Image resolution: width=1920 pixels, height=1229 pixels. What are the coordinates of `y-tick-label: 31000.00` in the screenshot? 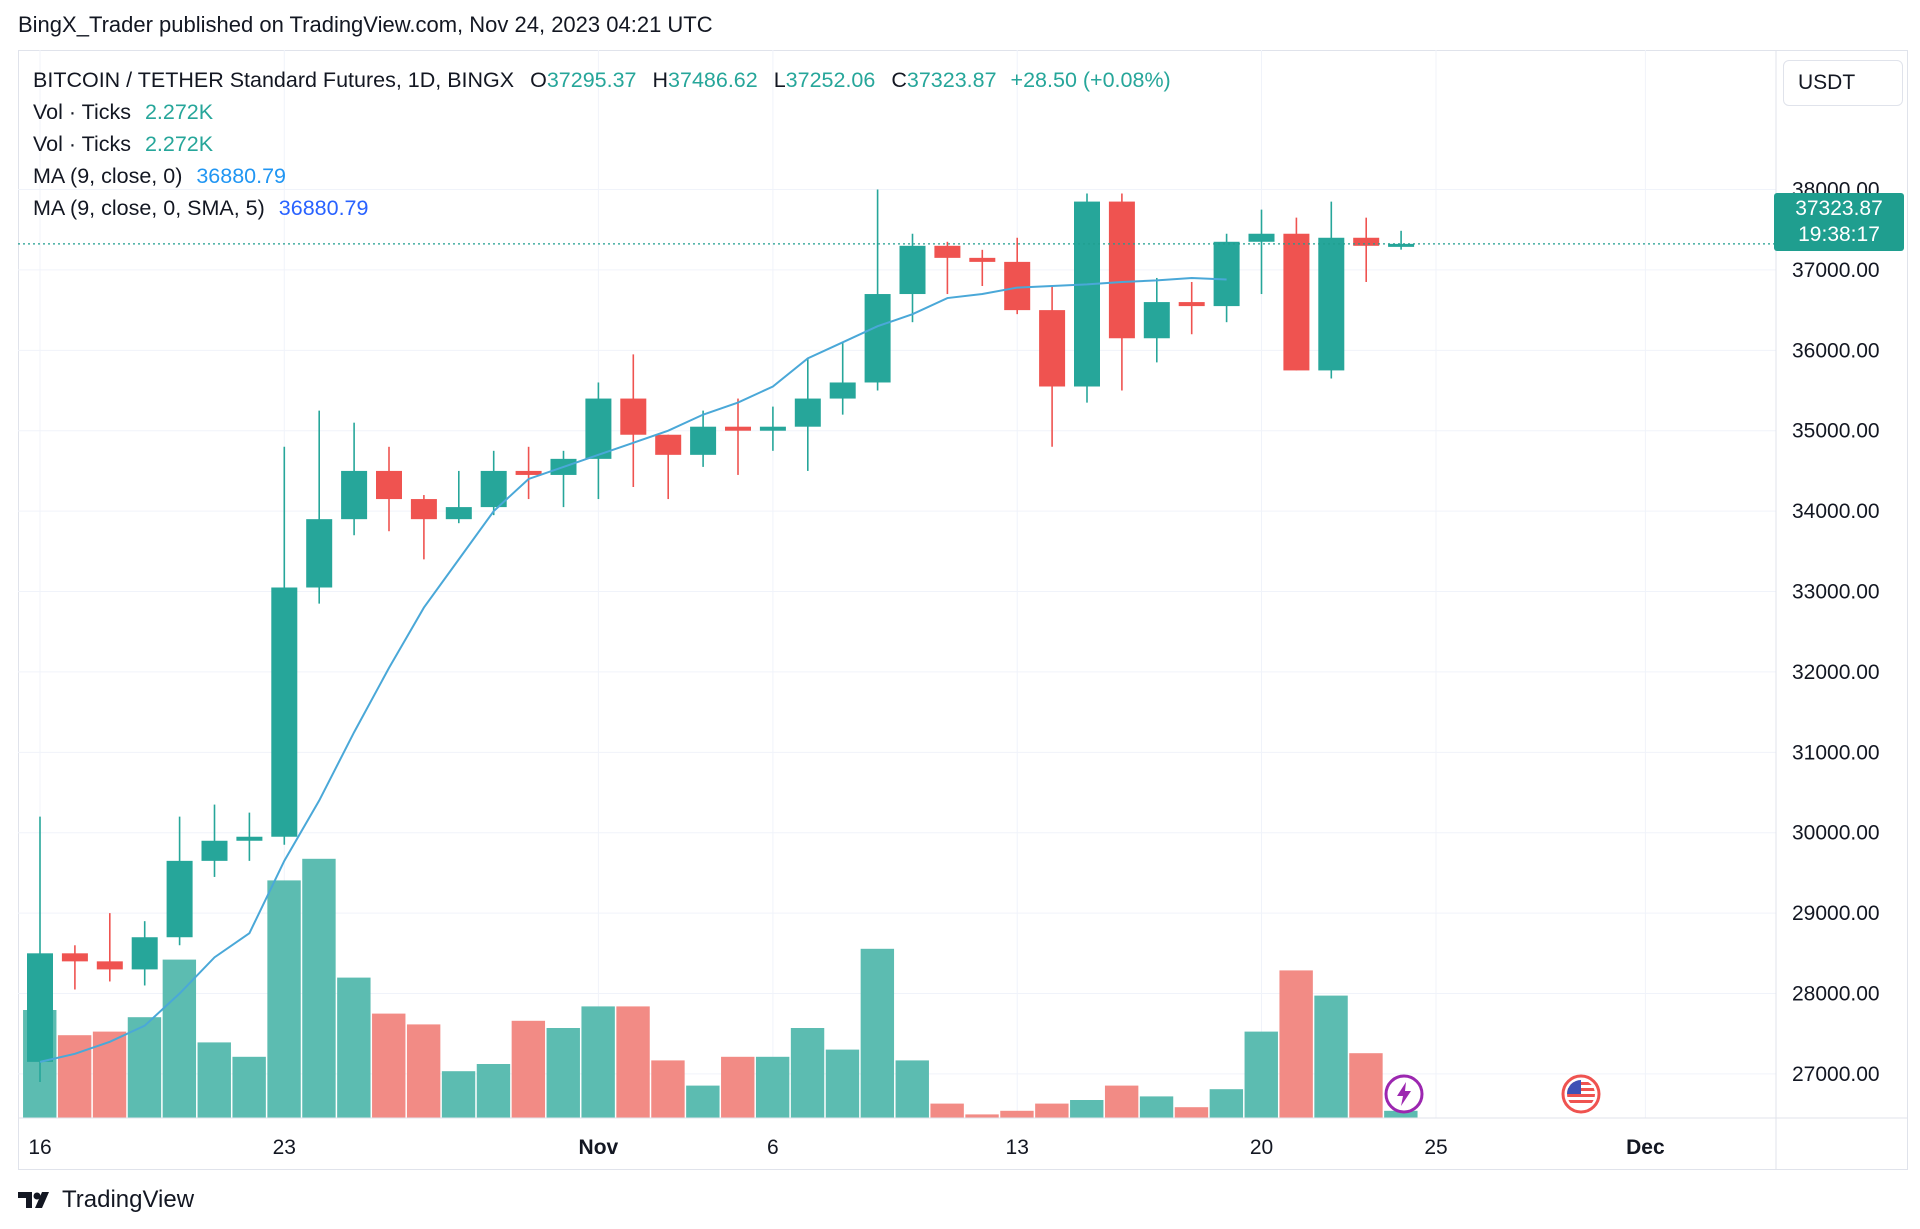 It's located at (1836, 752).